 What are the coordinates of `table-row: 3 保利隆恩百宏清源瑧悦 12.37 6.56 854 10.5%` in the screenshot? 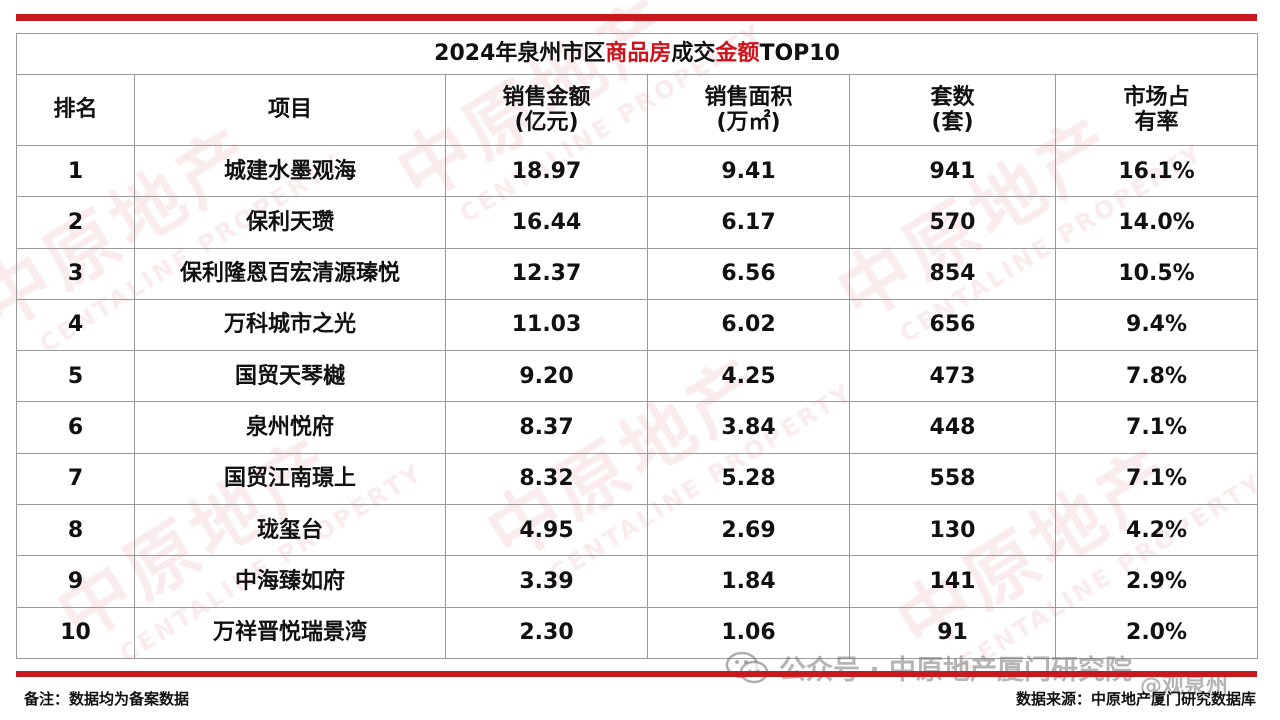 It's located at (637, 273).